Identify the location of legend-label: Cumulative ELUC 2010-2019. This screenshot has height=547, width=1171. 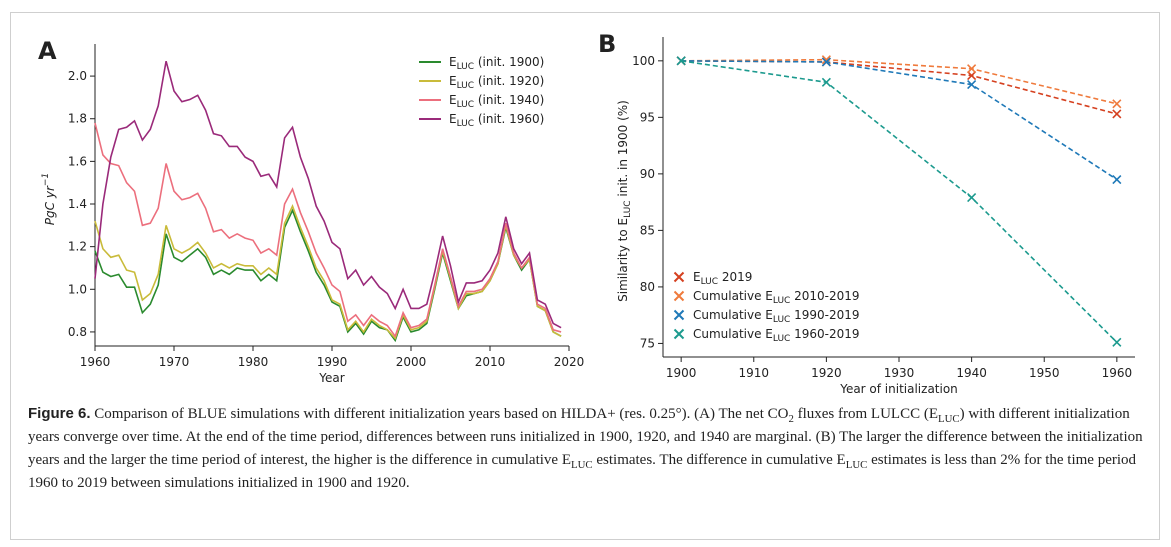
(776, 297).